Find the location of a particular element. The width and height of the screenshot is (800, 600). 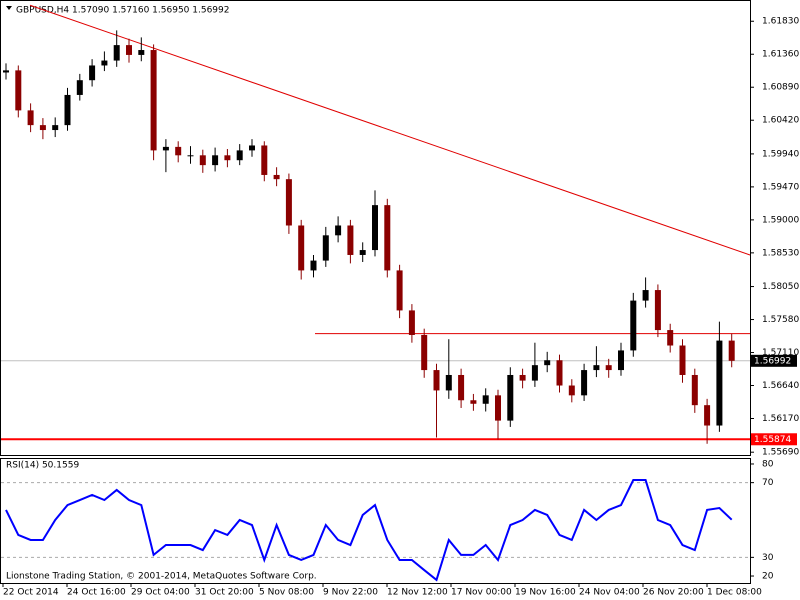

rsi-tick-label: 70 is located at coordinates (768, 483).